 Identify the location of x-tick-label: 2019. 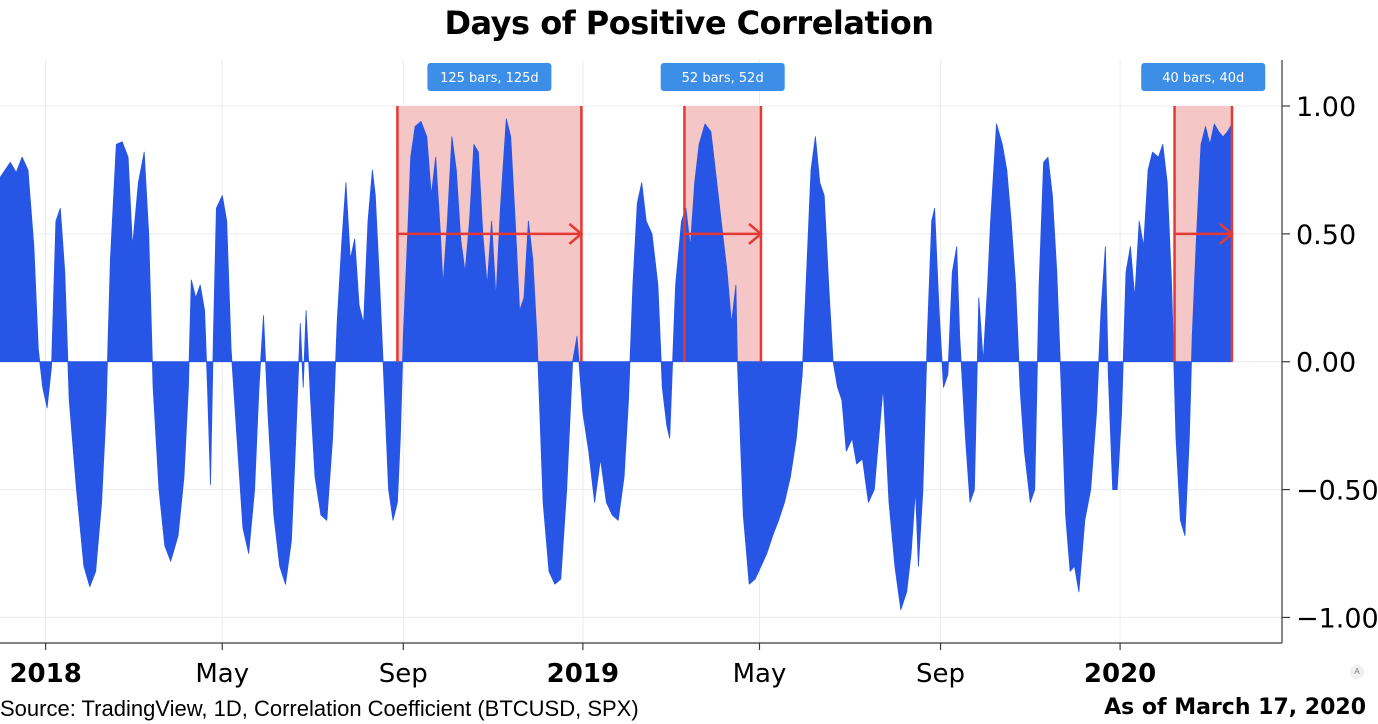
(583, 674).